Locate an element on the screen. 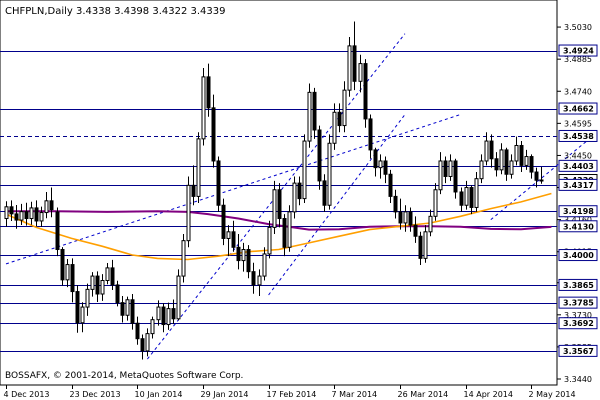  level-price-label: 3.4000 is located at coordinates (578, 255).